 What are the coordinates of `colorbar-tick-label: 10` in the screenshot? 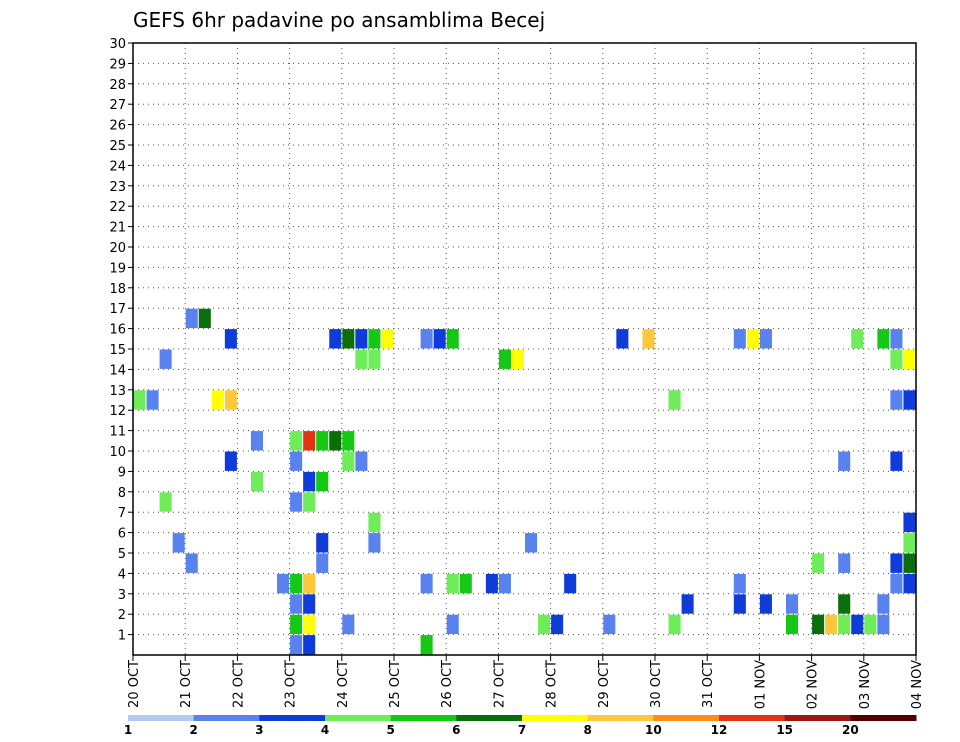 It's located at (653, 730).